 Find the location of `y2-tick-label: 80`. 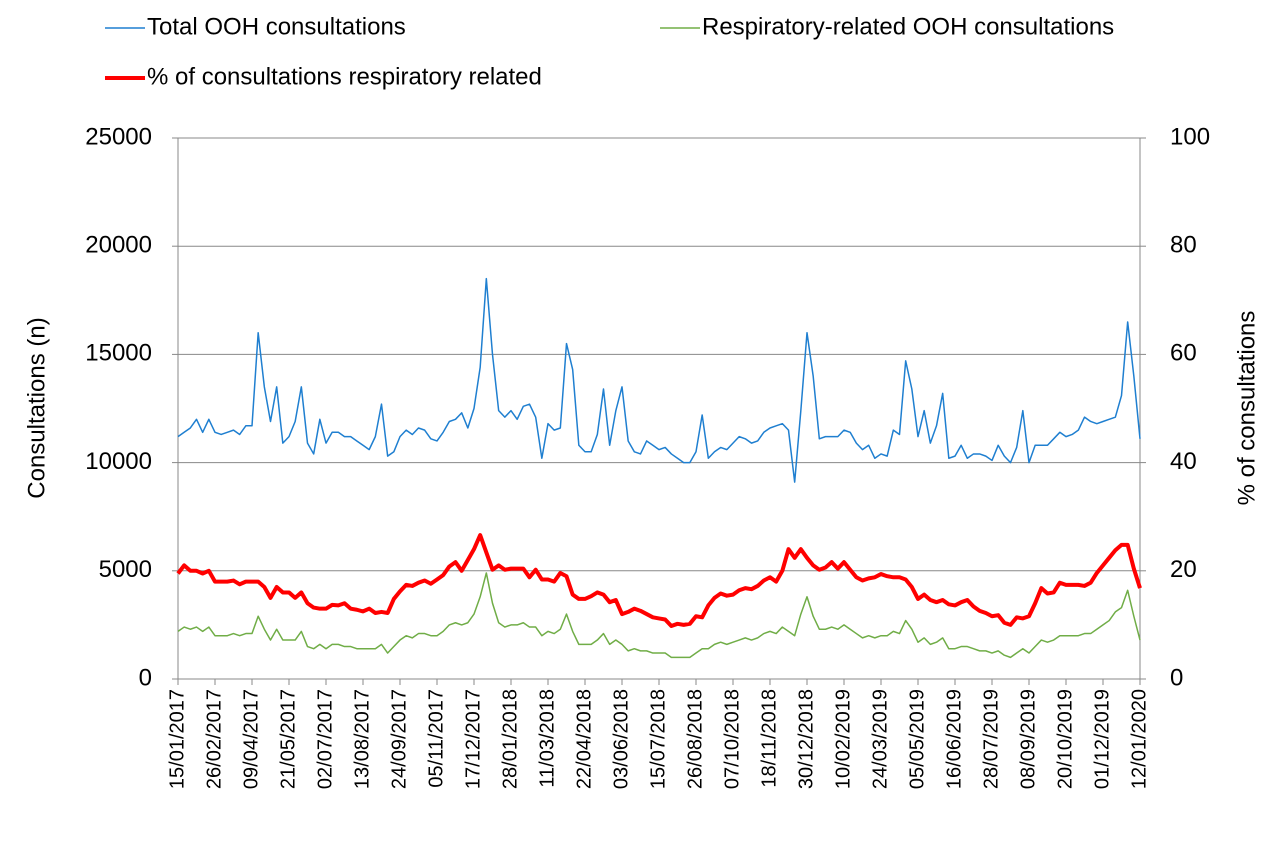

y2-tick-label: 80 is located at coordinates (1183, 245).